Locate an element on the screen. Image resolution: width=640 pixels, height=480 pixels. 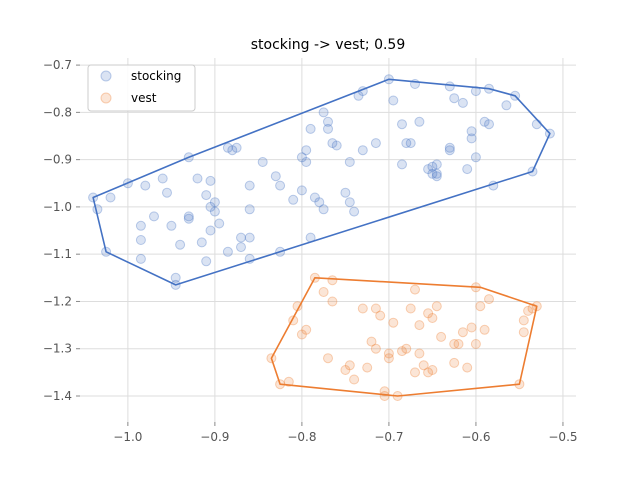
legend-marker-stocking is located at coordinates (106, 76).